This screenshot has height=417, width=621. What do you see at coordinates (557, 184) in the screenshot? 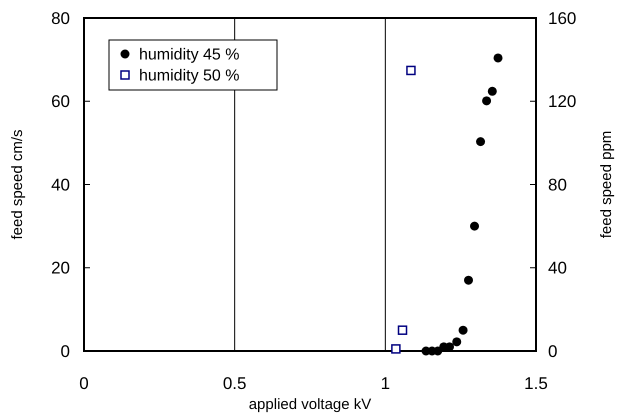
I see `y2-tick-label: 80` at bounding box center [557, 184].